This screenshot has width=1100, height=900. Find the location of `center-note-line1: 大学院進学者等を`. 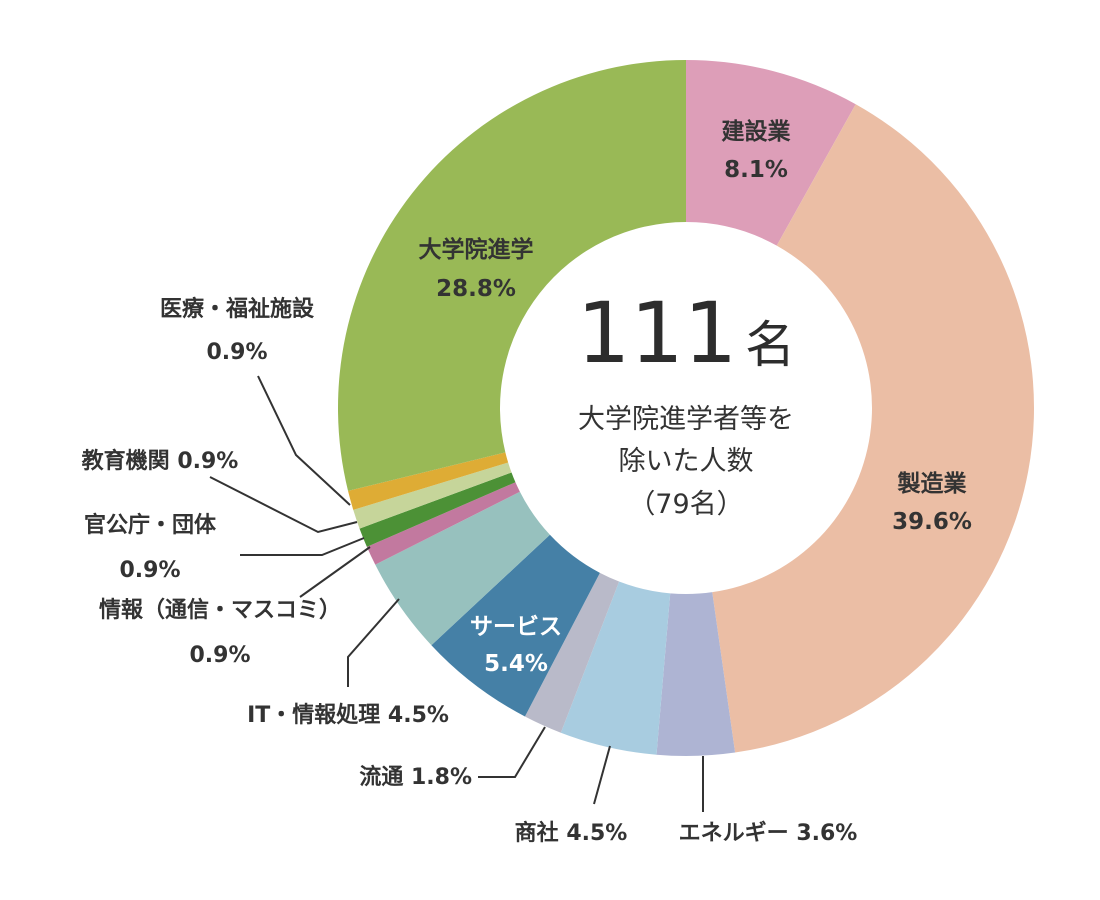

center-note-line1: 大学院進学者等を is located at coordinates (686, 419).